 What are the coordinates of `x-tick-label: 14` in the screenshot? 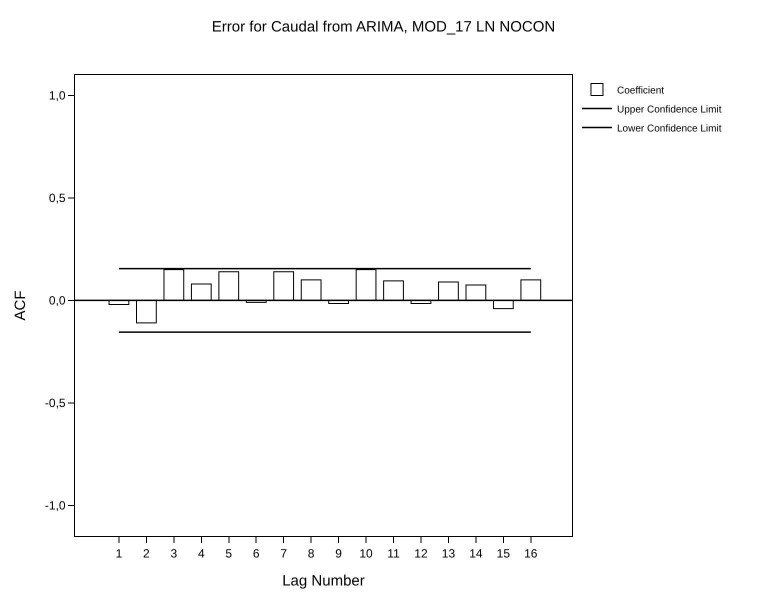 It's located at (476, 553).